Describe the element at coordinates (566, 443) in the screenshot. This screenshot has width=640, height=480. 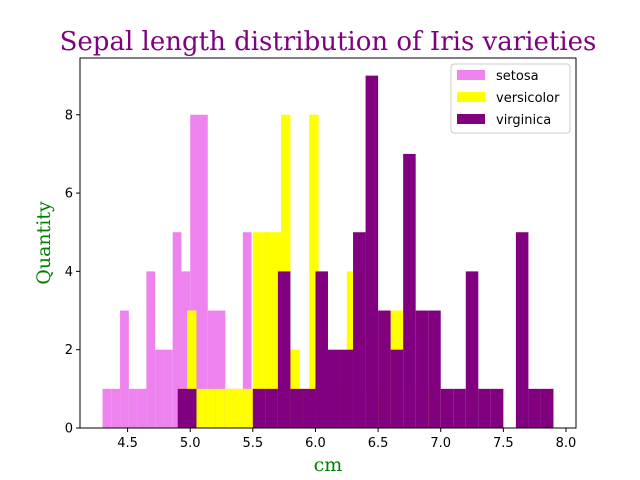
I see `x-tick-label: 8.0` at that location.